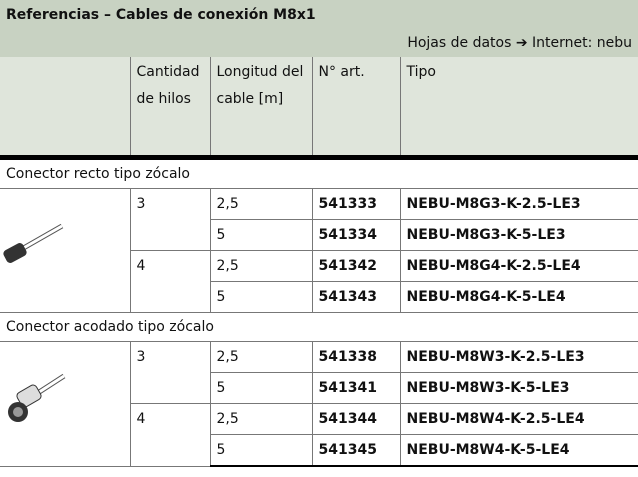 This screenshot has width=638, height=477. What do you see at coordinates (260, 108) in the screenshot?
I see `col-header: Longitud del cable [m]` at bounding box center [260, 108].